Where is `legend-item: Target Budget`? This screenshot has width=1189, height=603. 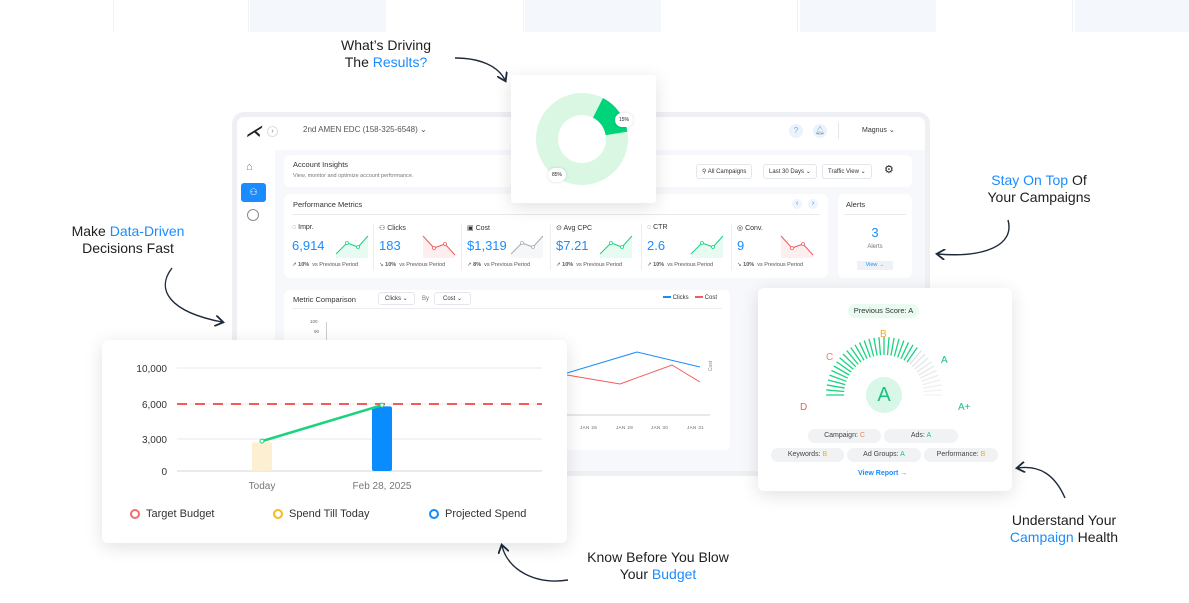 legend-item: Target Budget is located at coordinates (172, 514).